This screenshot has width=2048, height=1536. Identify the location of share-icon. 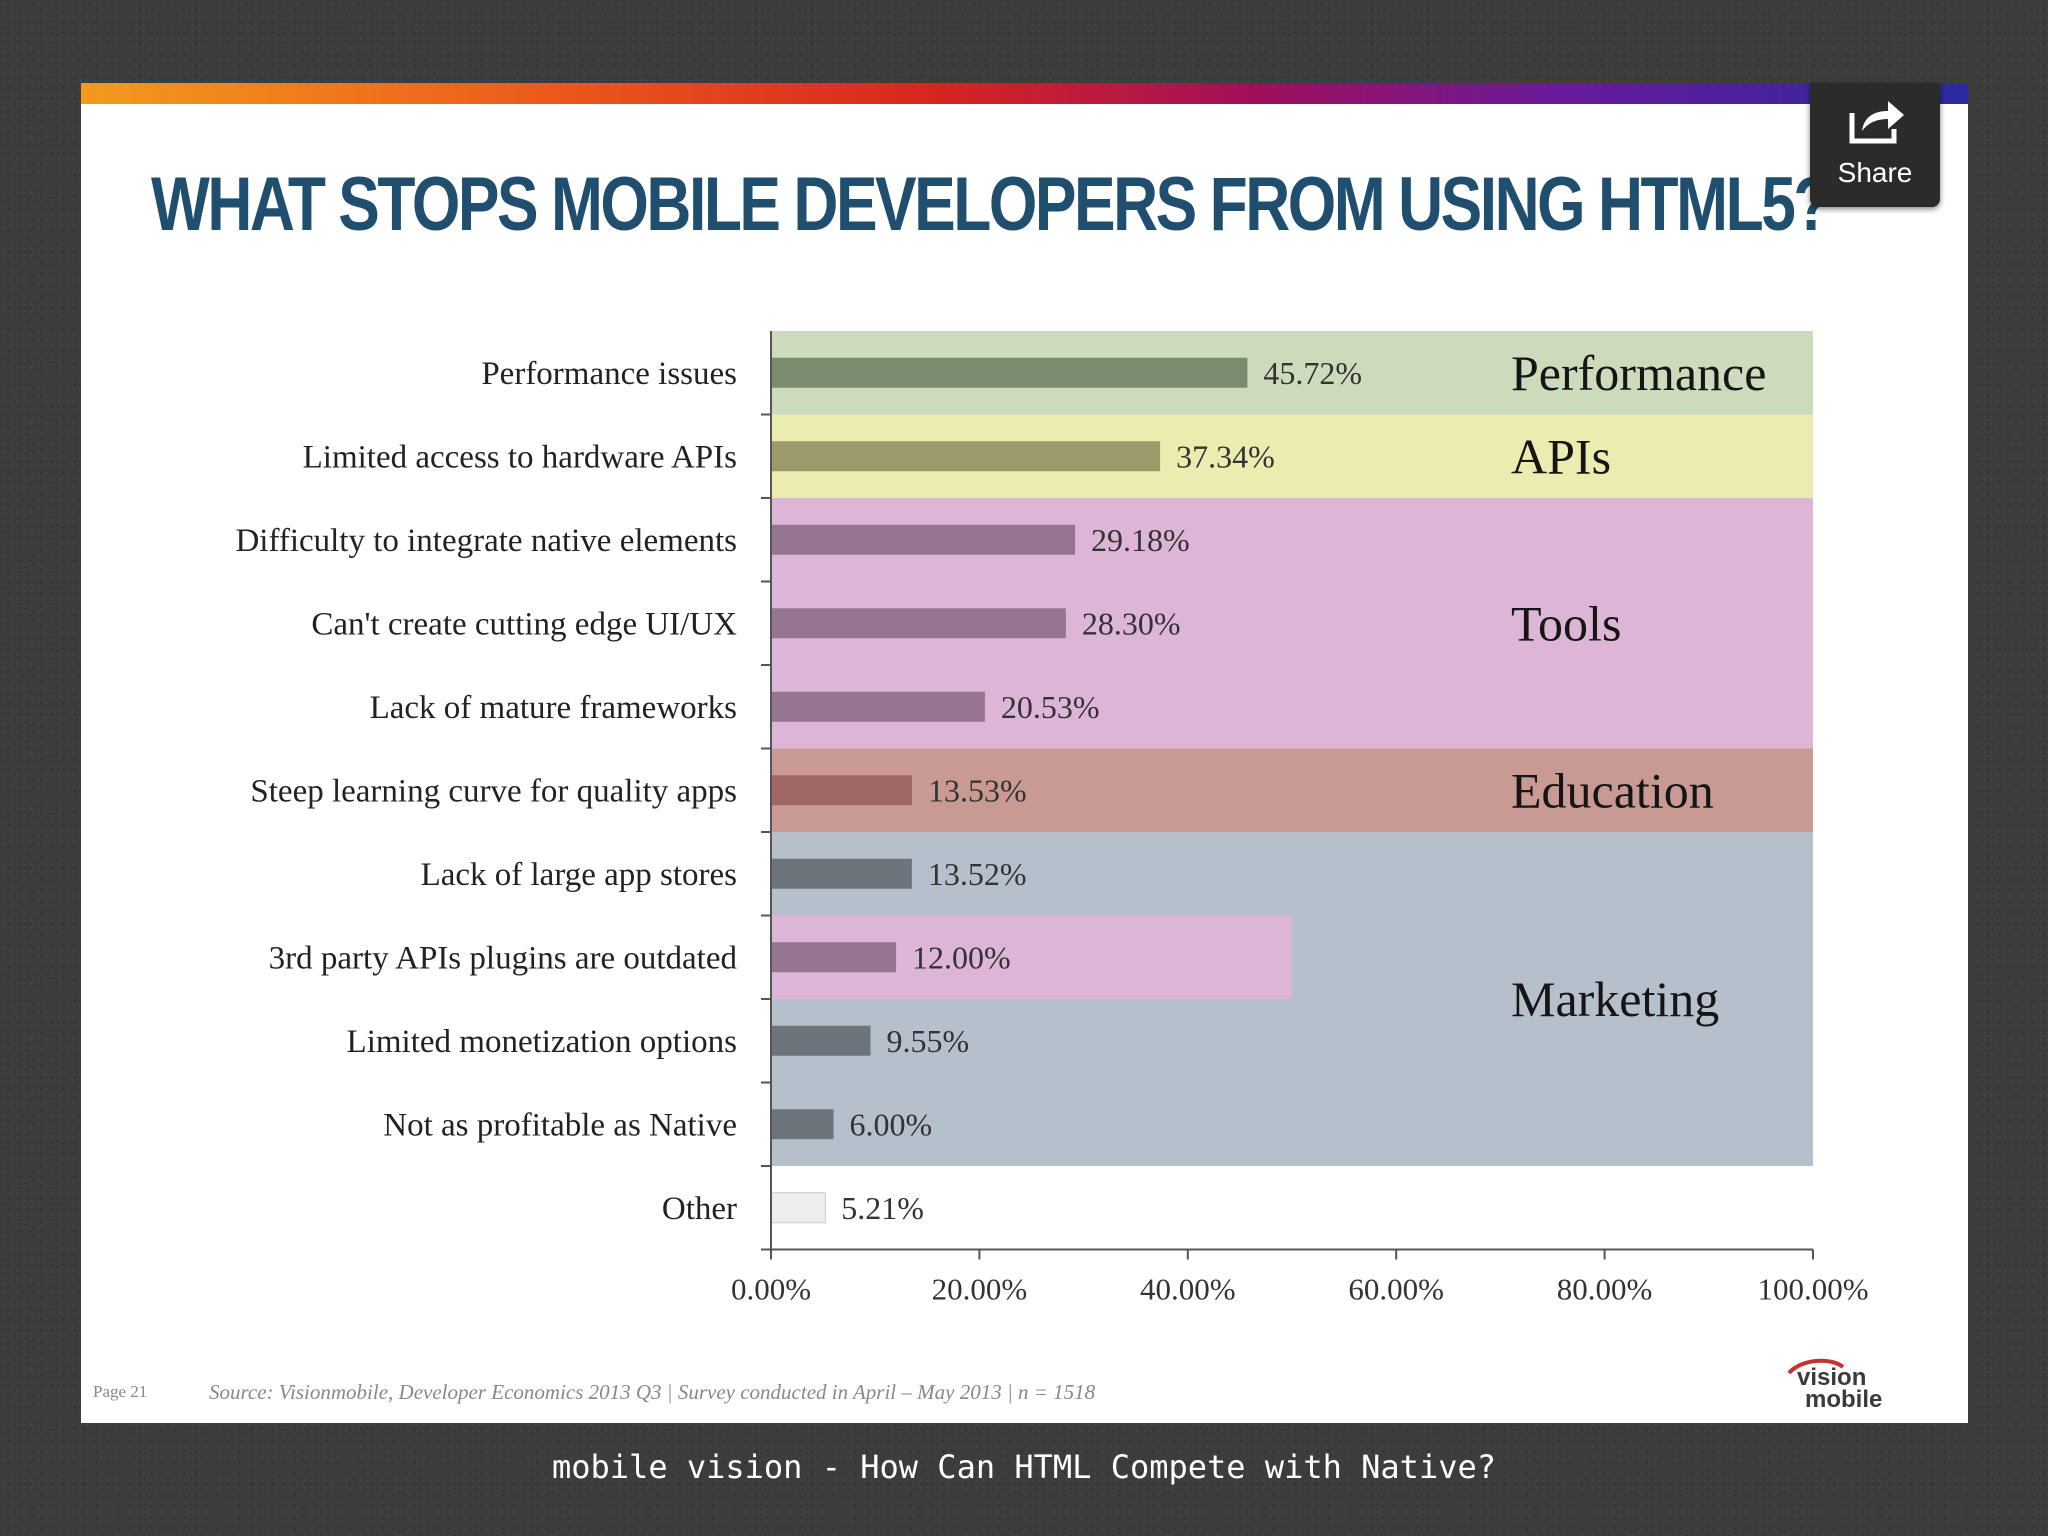
(1876, 122).